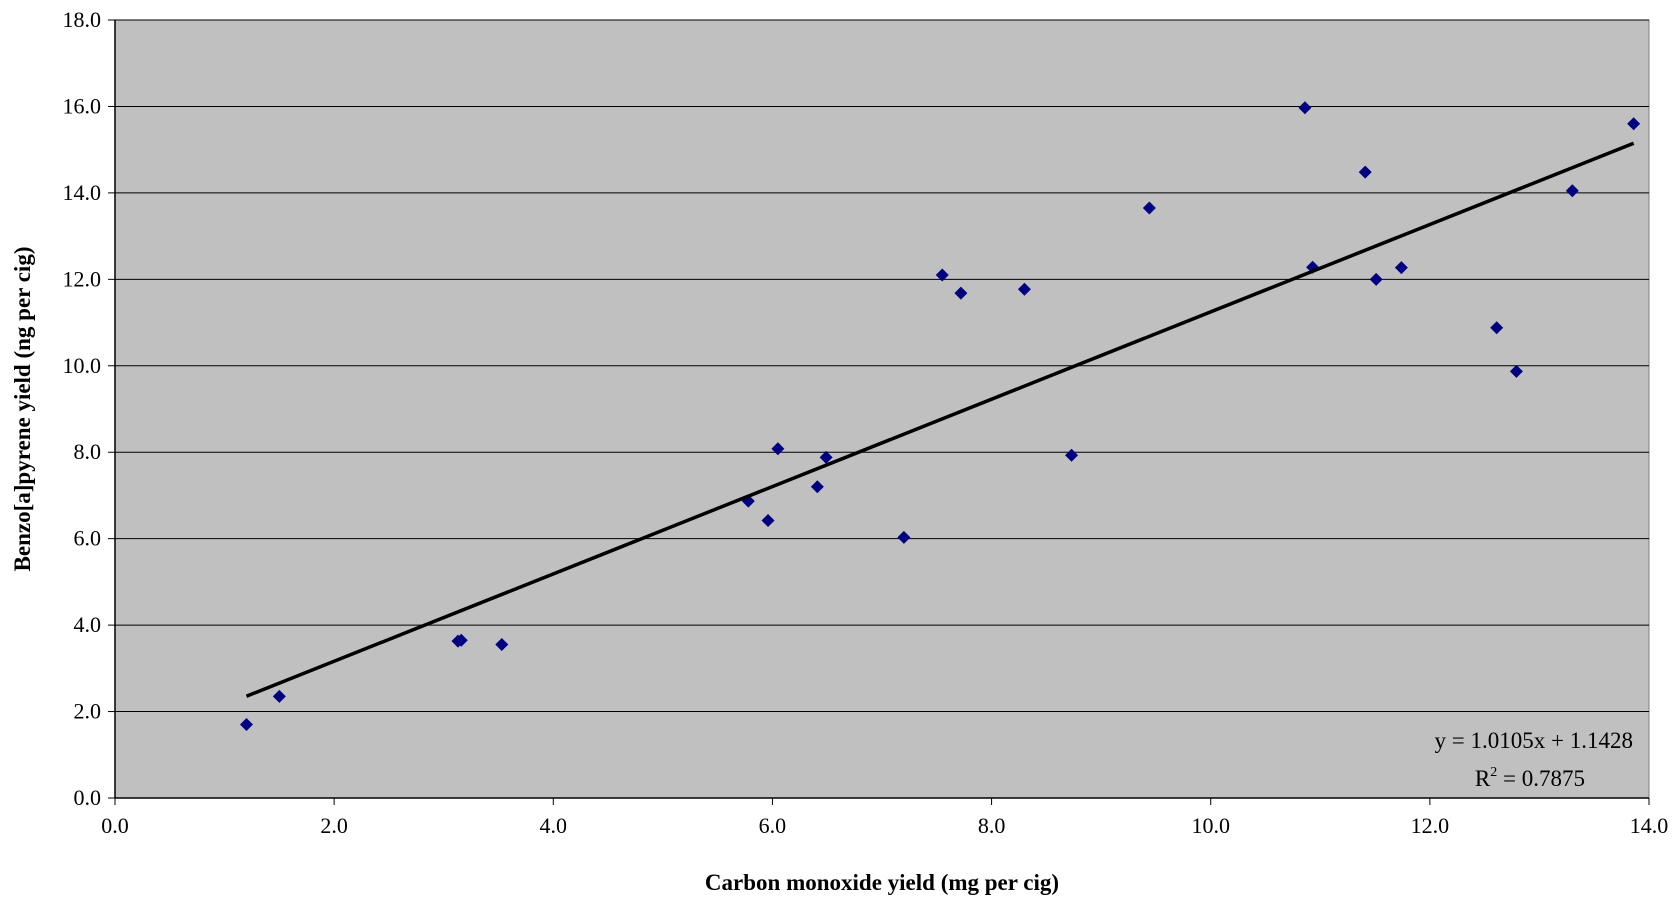 This screenshot has width=1678, height=898. I want to click on trendline-r-squared: R2 = 0.7875, so click(1530, 778).